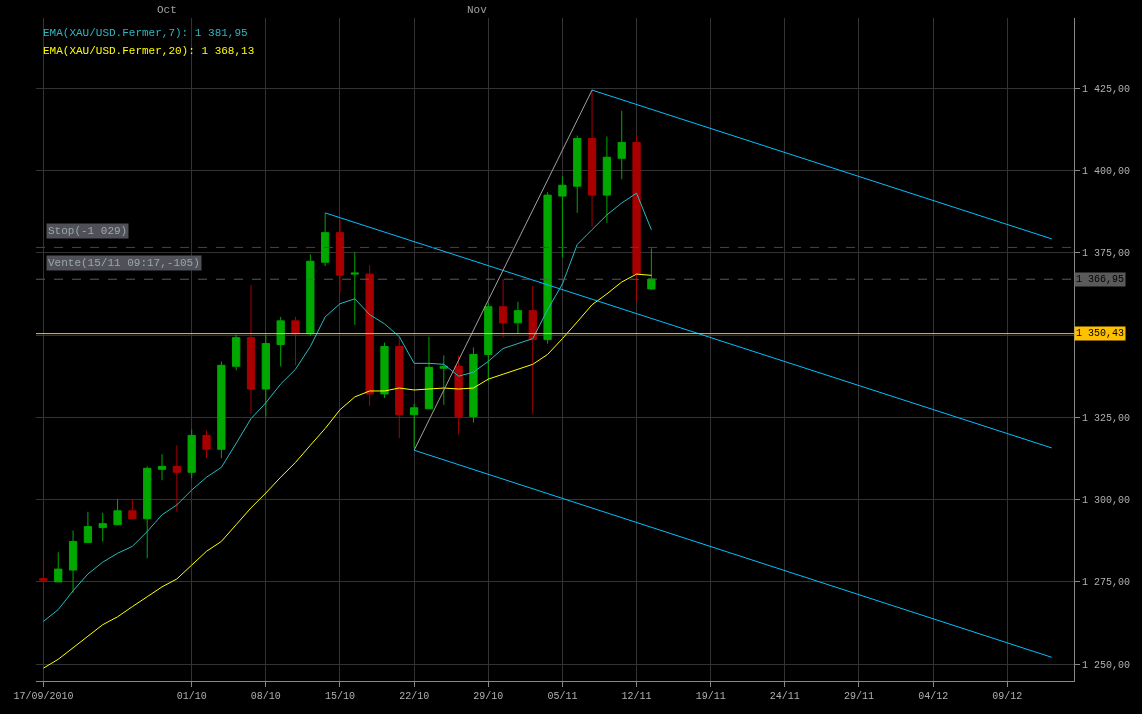 The height and width of the screenshot is (714, 1142). What do you see at coordinates (933, 696) in the screenshot?
I see `x-tick-label: 04/12` at bounding box center [933, 696].